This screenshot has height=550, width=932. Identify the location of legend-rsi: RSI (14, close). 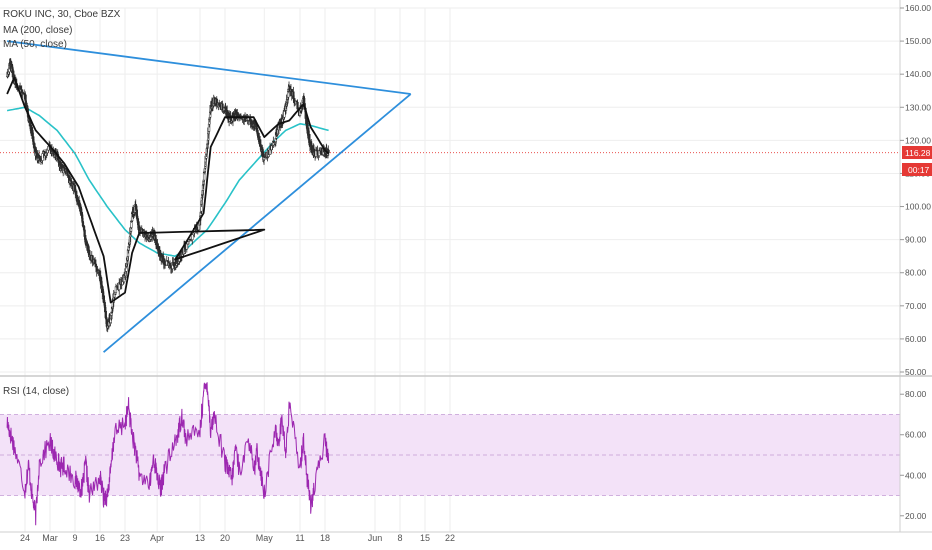
(36, 391).